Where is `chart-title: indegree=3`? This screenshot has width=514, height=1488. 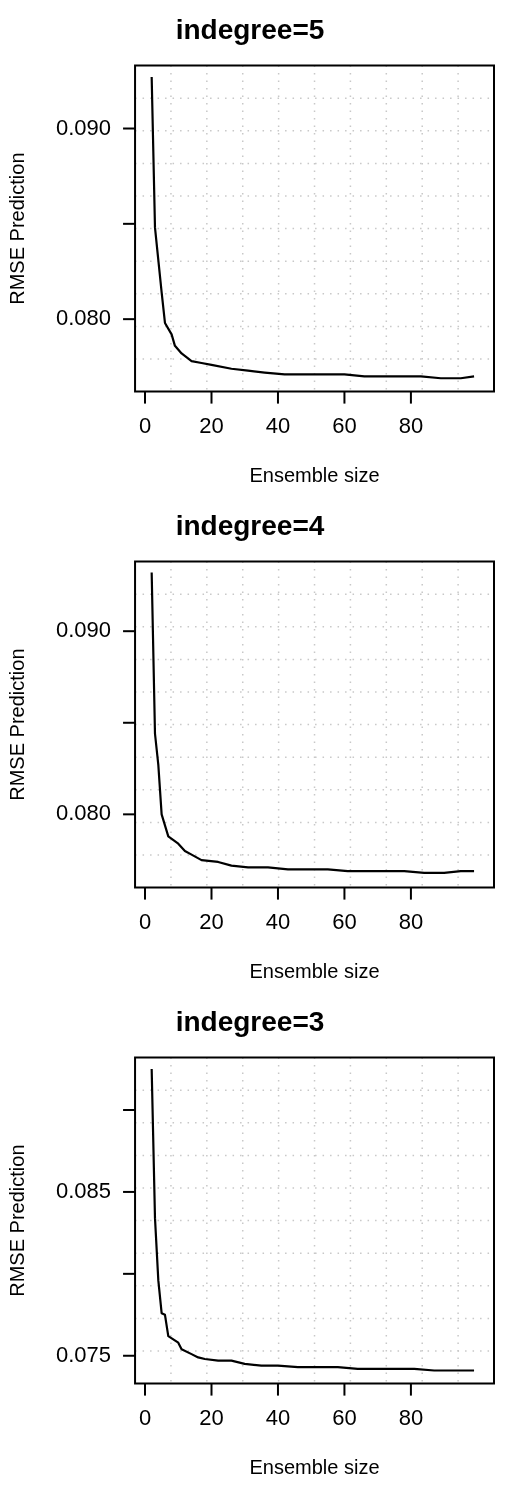 chart-title: indegree=3 is located at coordinates (250, 1021).